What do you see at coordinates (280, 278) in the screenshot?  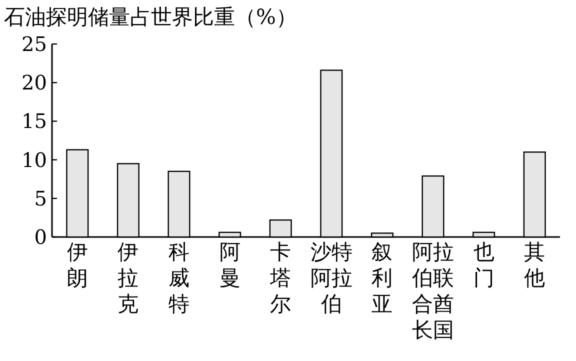 I see `x-tick-label: 卡塔尔` at bounding box center [280, 278].